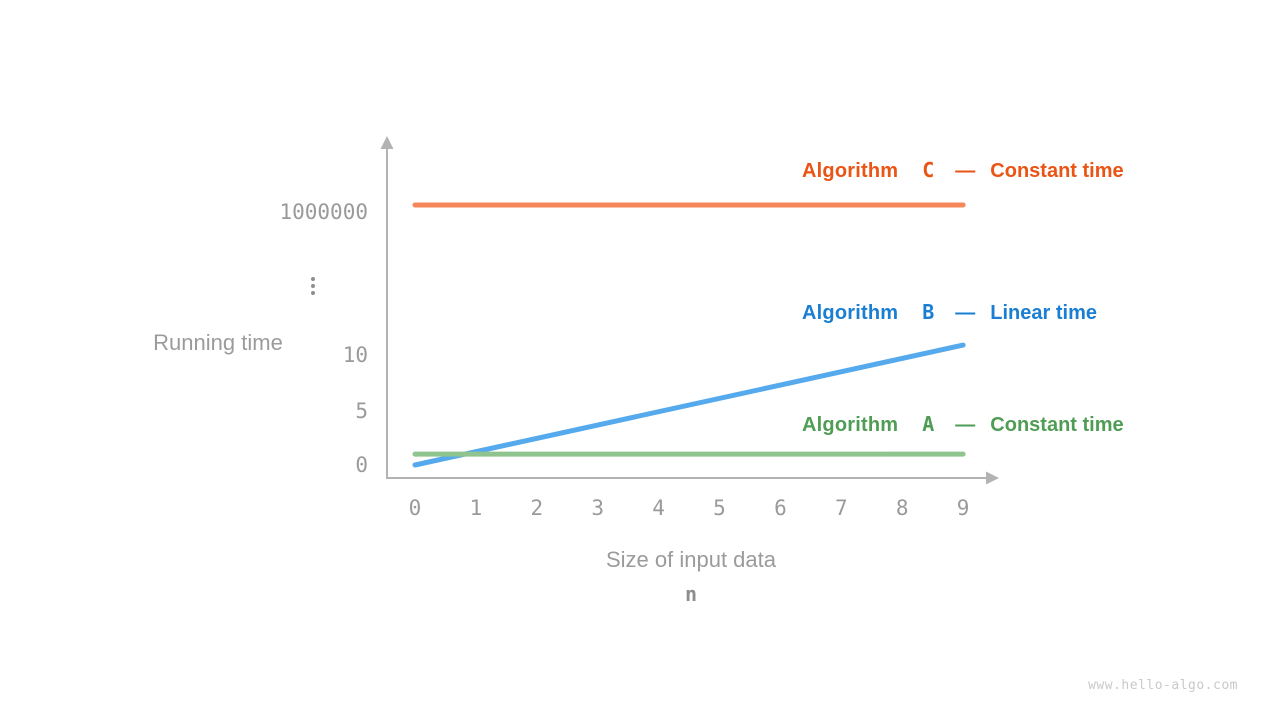  I want to click on x-axis-tick-label: 6, so click(780, 508).